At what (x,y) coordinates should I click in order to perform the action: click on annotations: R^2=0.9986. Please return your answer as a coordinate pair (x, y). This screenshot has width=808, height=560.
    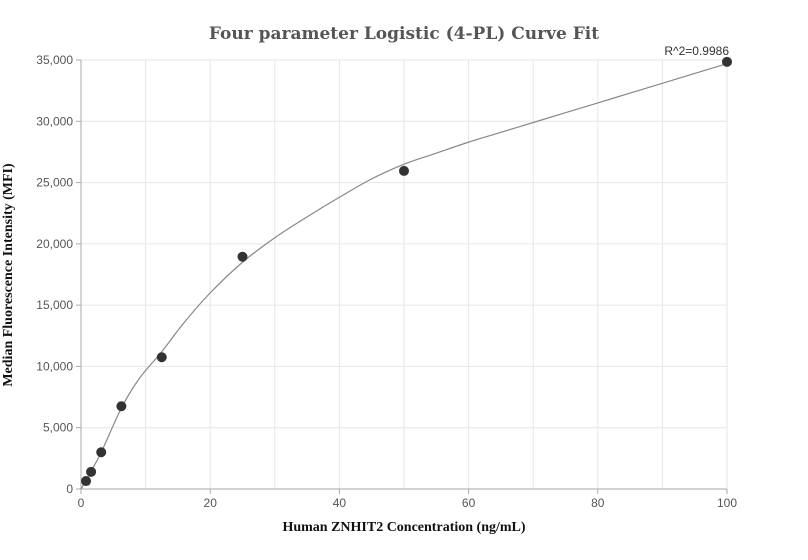
    Looking at the image, I should click on (696, 51).